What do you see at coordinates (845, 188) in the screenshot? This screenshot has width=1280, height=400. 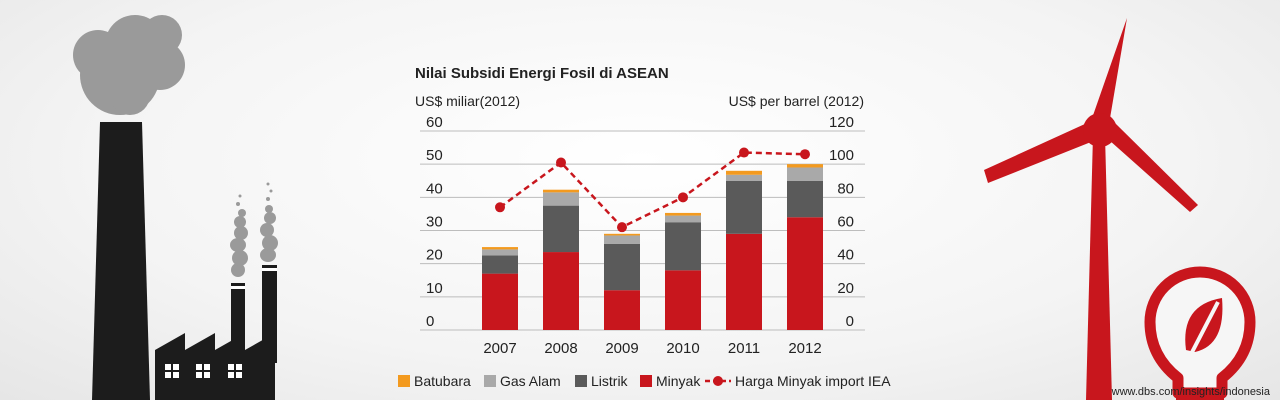 I see `right-tick-label: 80` at bounding box center [845, 188].